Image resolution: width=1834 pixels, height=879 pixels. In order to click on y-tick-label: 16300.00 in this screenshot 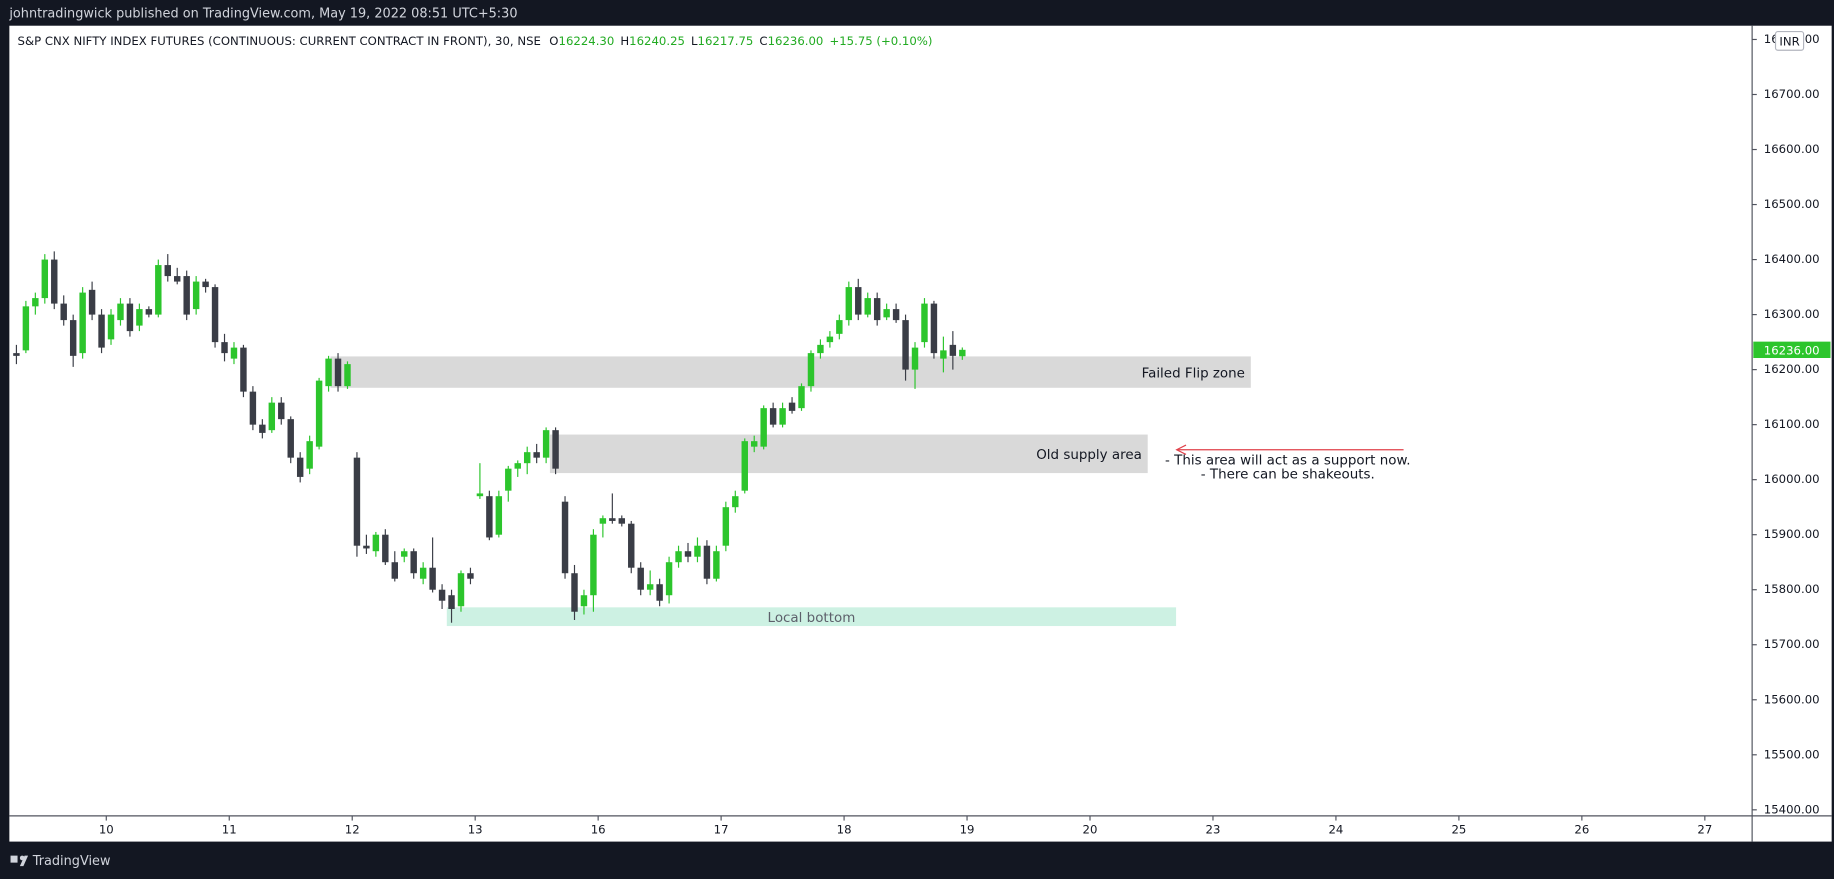, I will do `click(1792, 314)`.